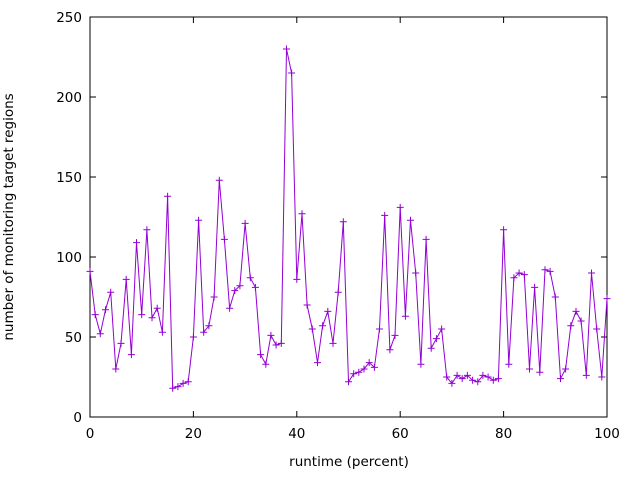  Describe the element at coordinates (503, 434) in the screenshot. I see `x-tick-label: 80` at that location.